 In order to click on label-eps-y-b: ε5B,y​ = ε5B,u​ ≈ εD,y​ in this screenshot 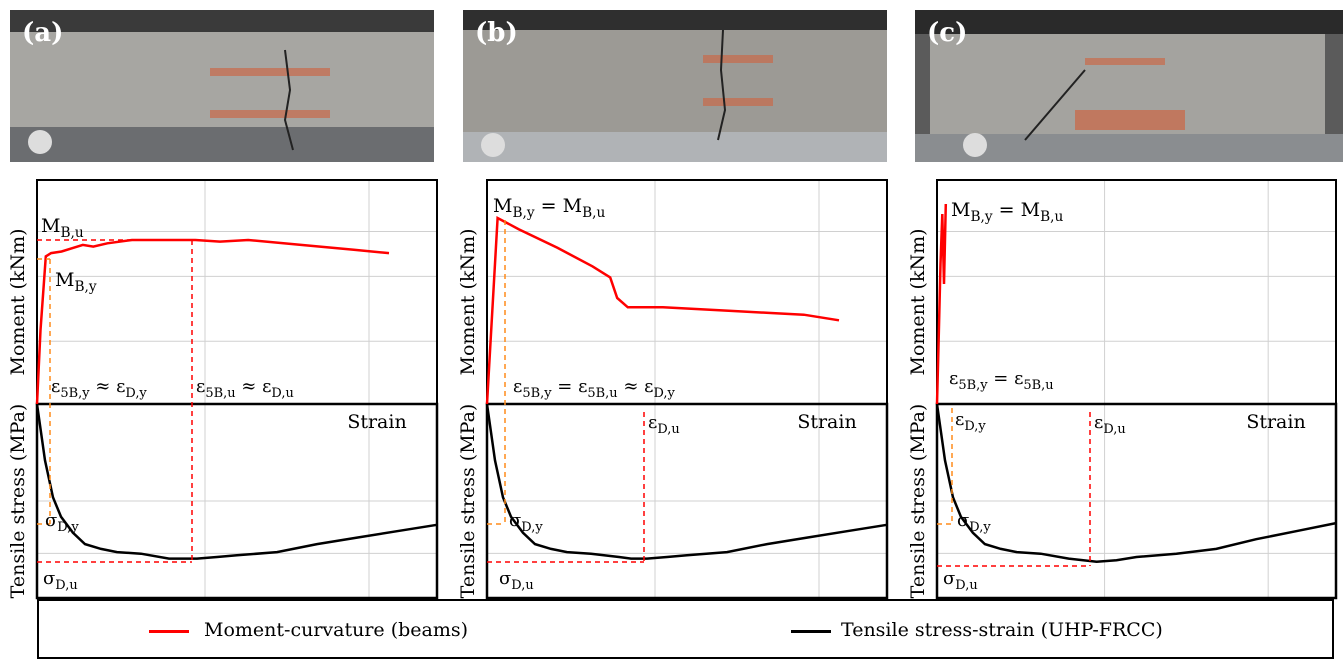, I will do `click(594, 388)`.